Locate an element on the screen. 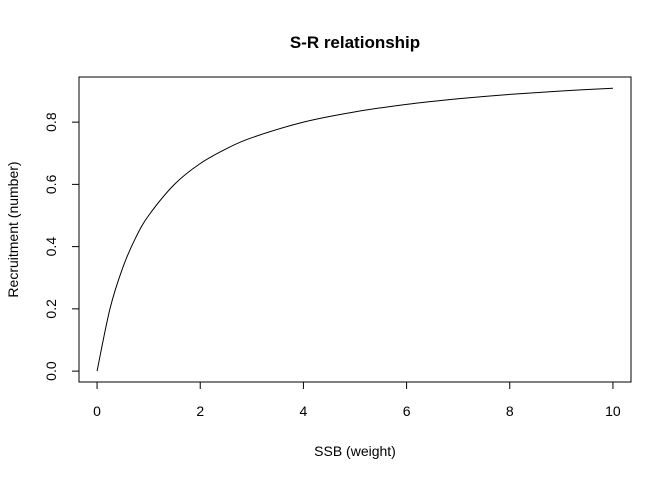  y-axis-label: Recruitment (number) is located at coordinates (13, 229).